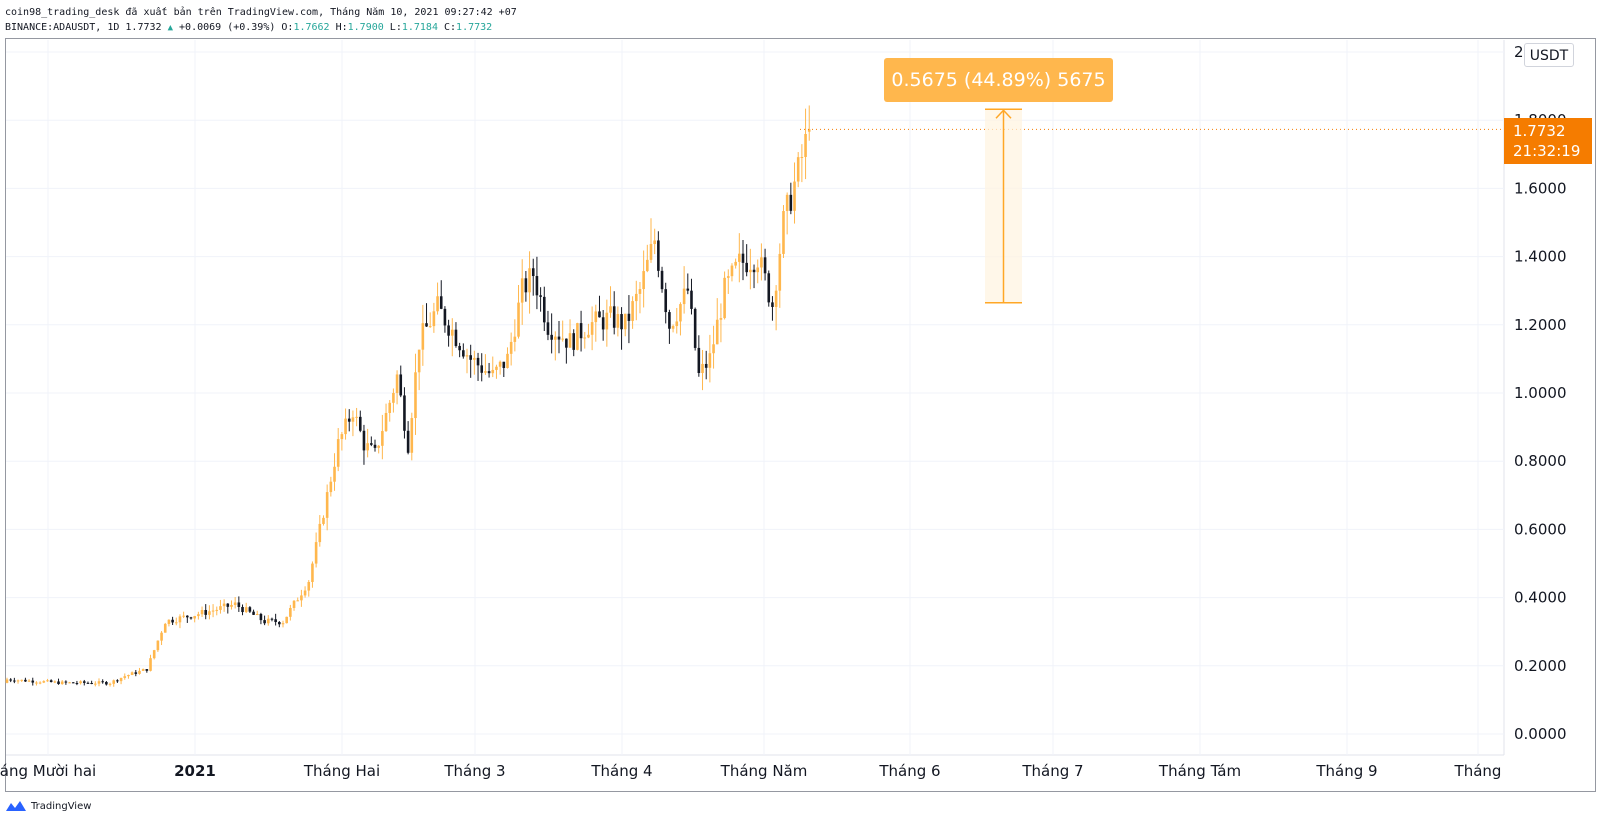  What do you see at coordinates (1540, 529) in the screenshot?
I see `price-tick-label: 0.6000` at bounding box center [1540, 529].